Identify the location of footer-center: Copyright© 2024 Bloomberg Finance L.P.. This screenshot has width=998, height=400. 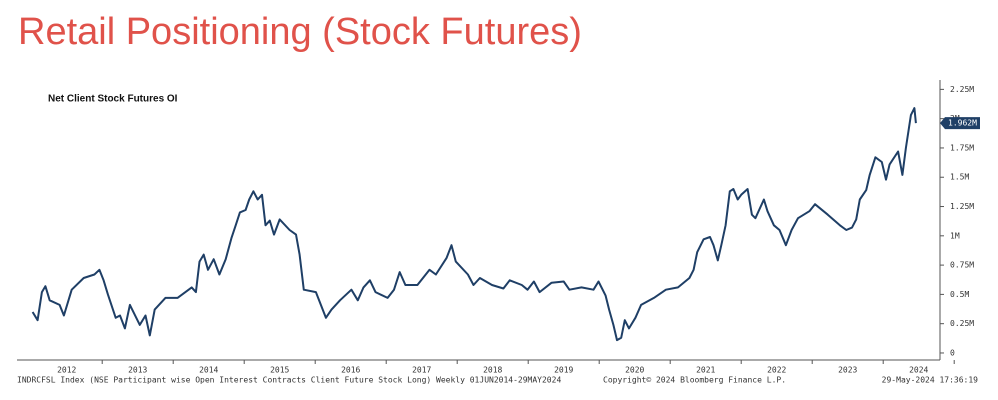
(694, 380).